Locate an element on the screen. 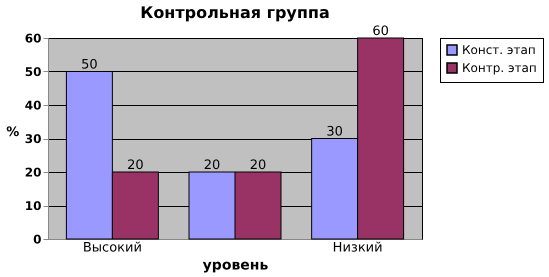 The height and width of the screenshot is (277, 549). y-tick-label: 20 is located at coordinates (33, 173).